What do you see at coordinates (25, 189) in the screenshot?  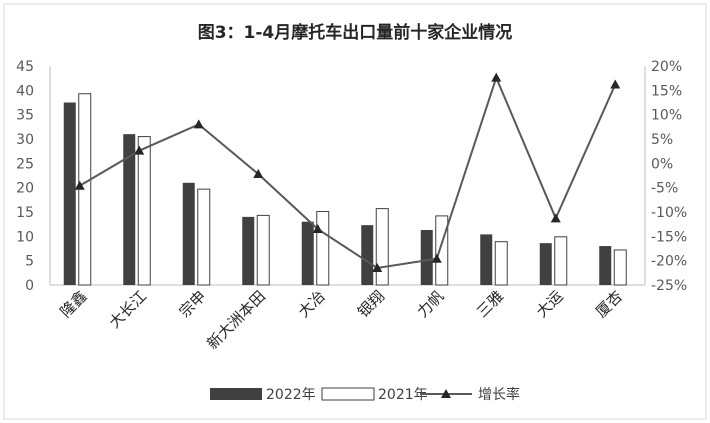 I see `y-left-tick-label: 20` at bounding box center [25, 189].